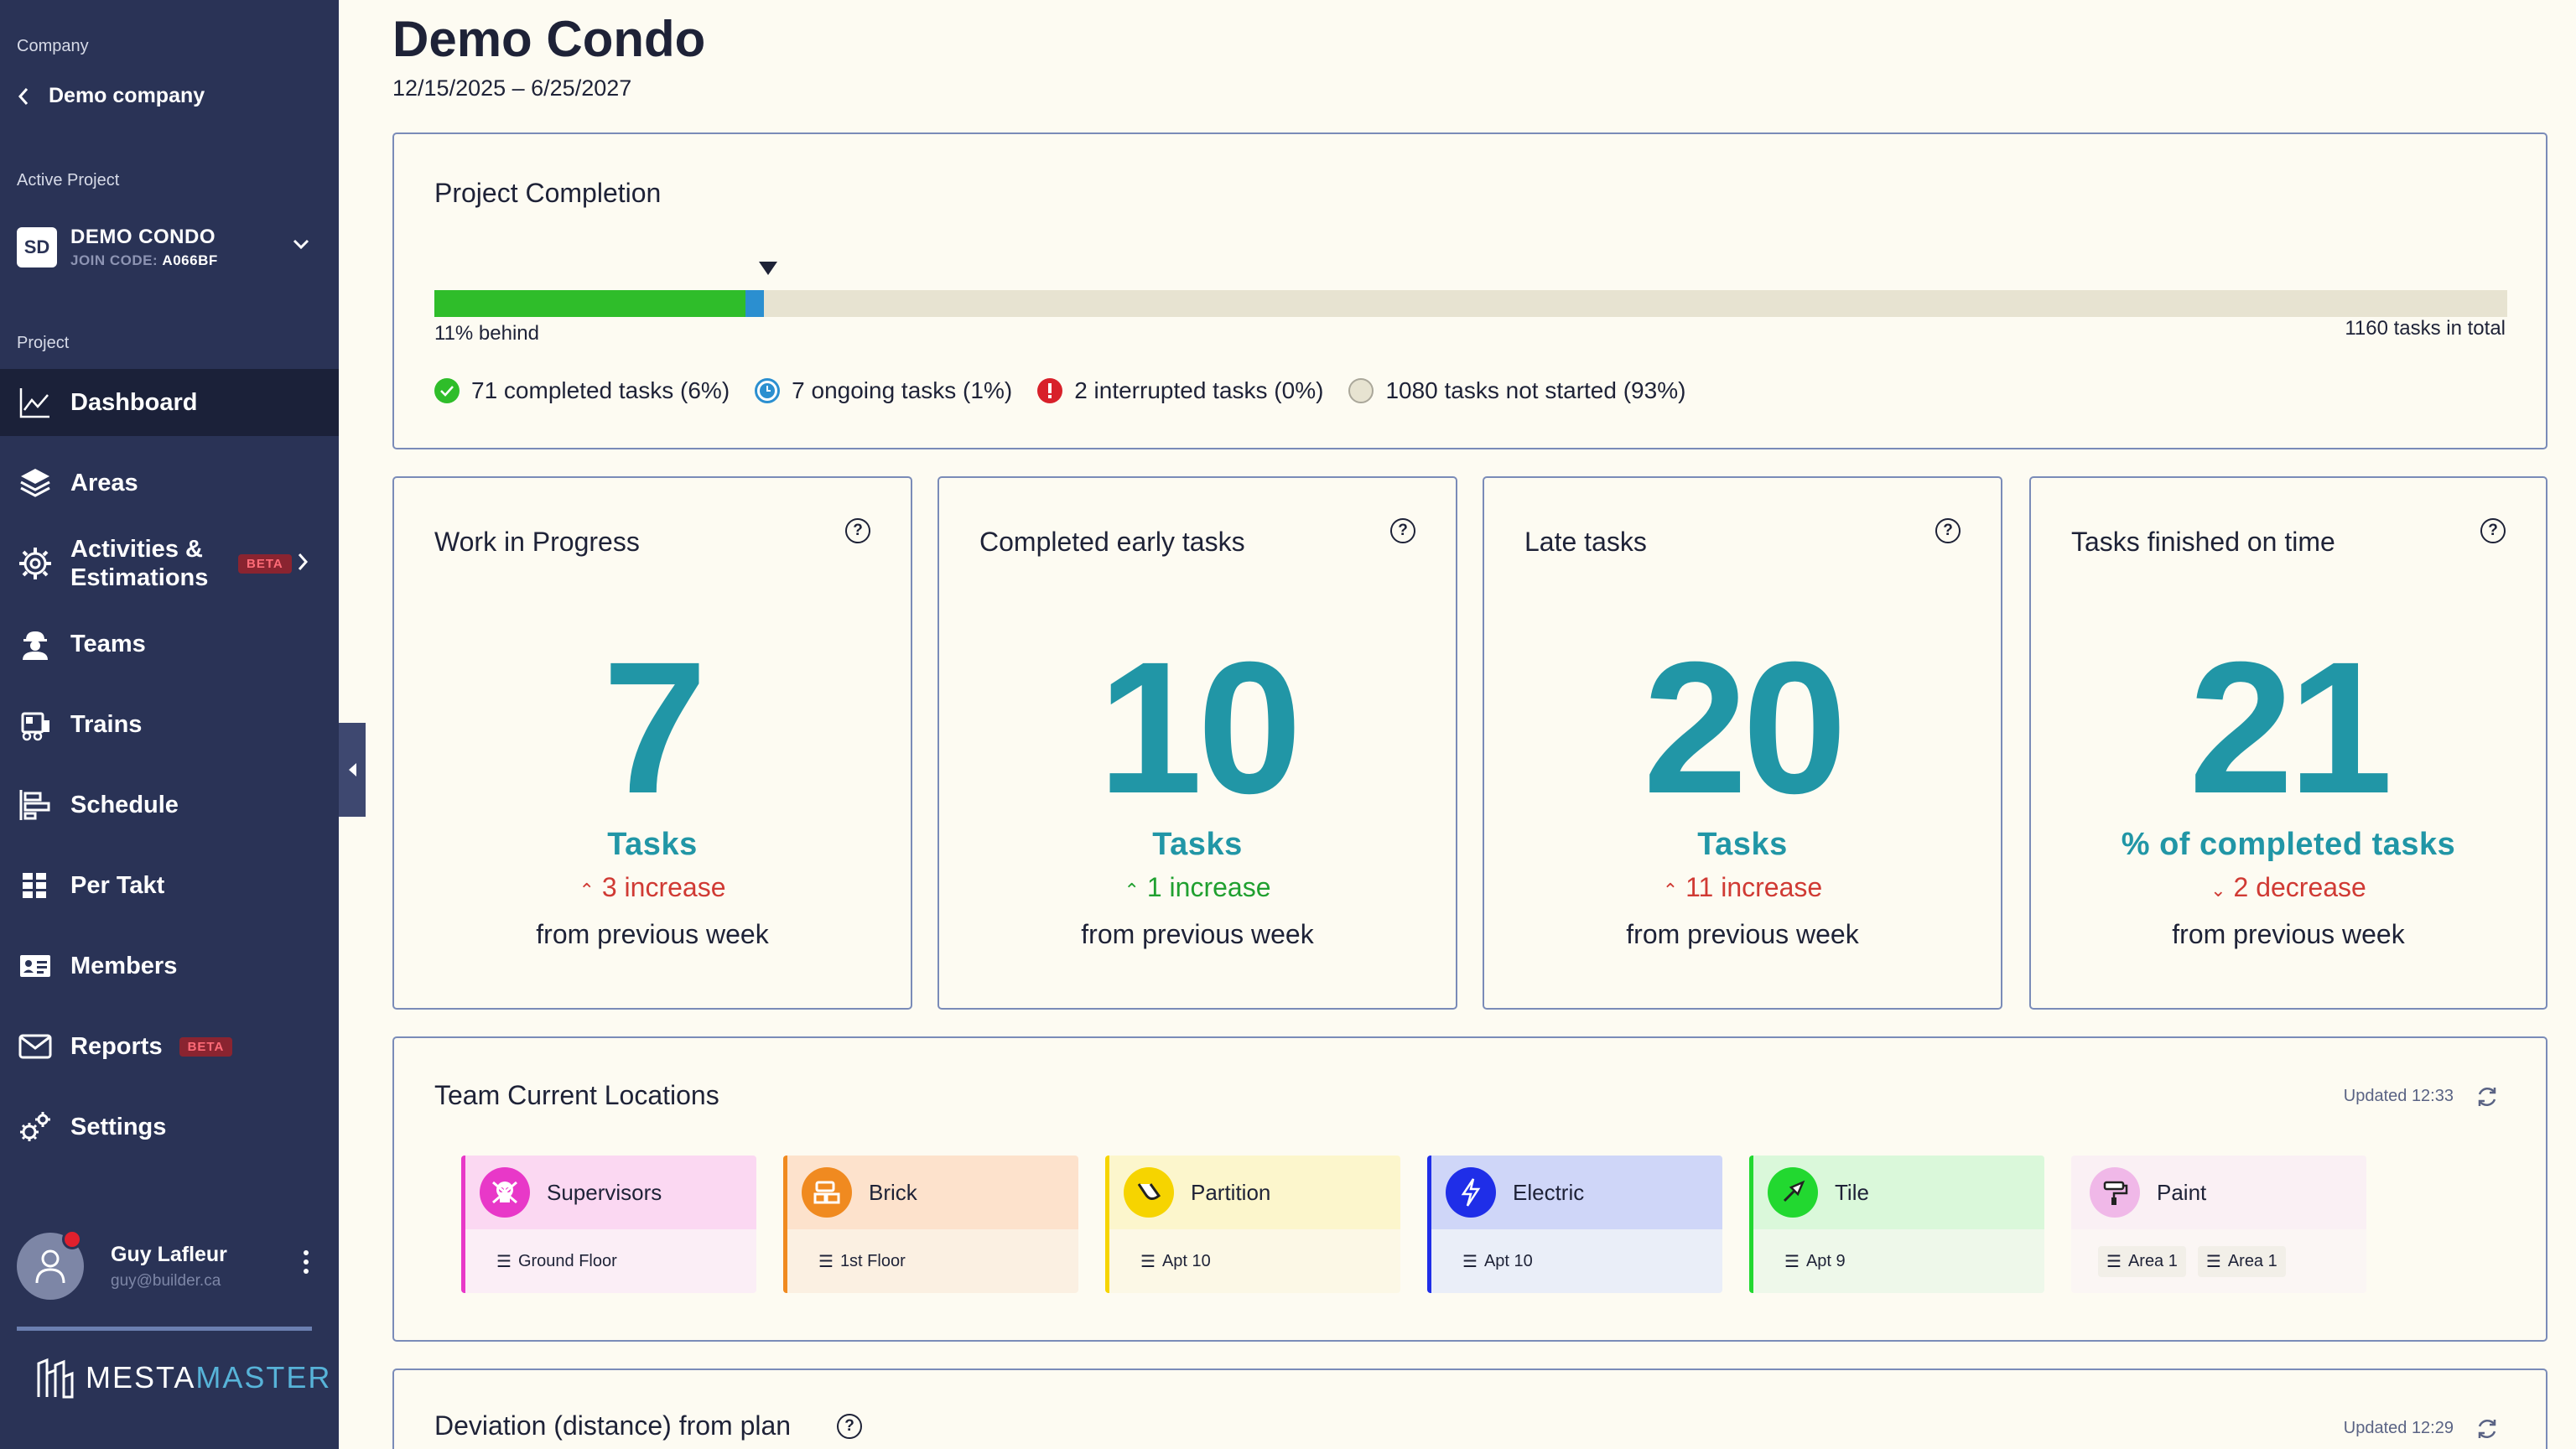  Describe the element at coordinates (169, 1254) in the screenshot. I see `user-name: Guy Lafleur` at that location.